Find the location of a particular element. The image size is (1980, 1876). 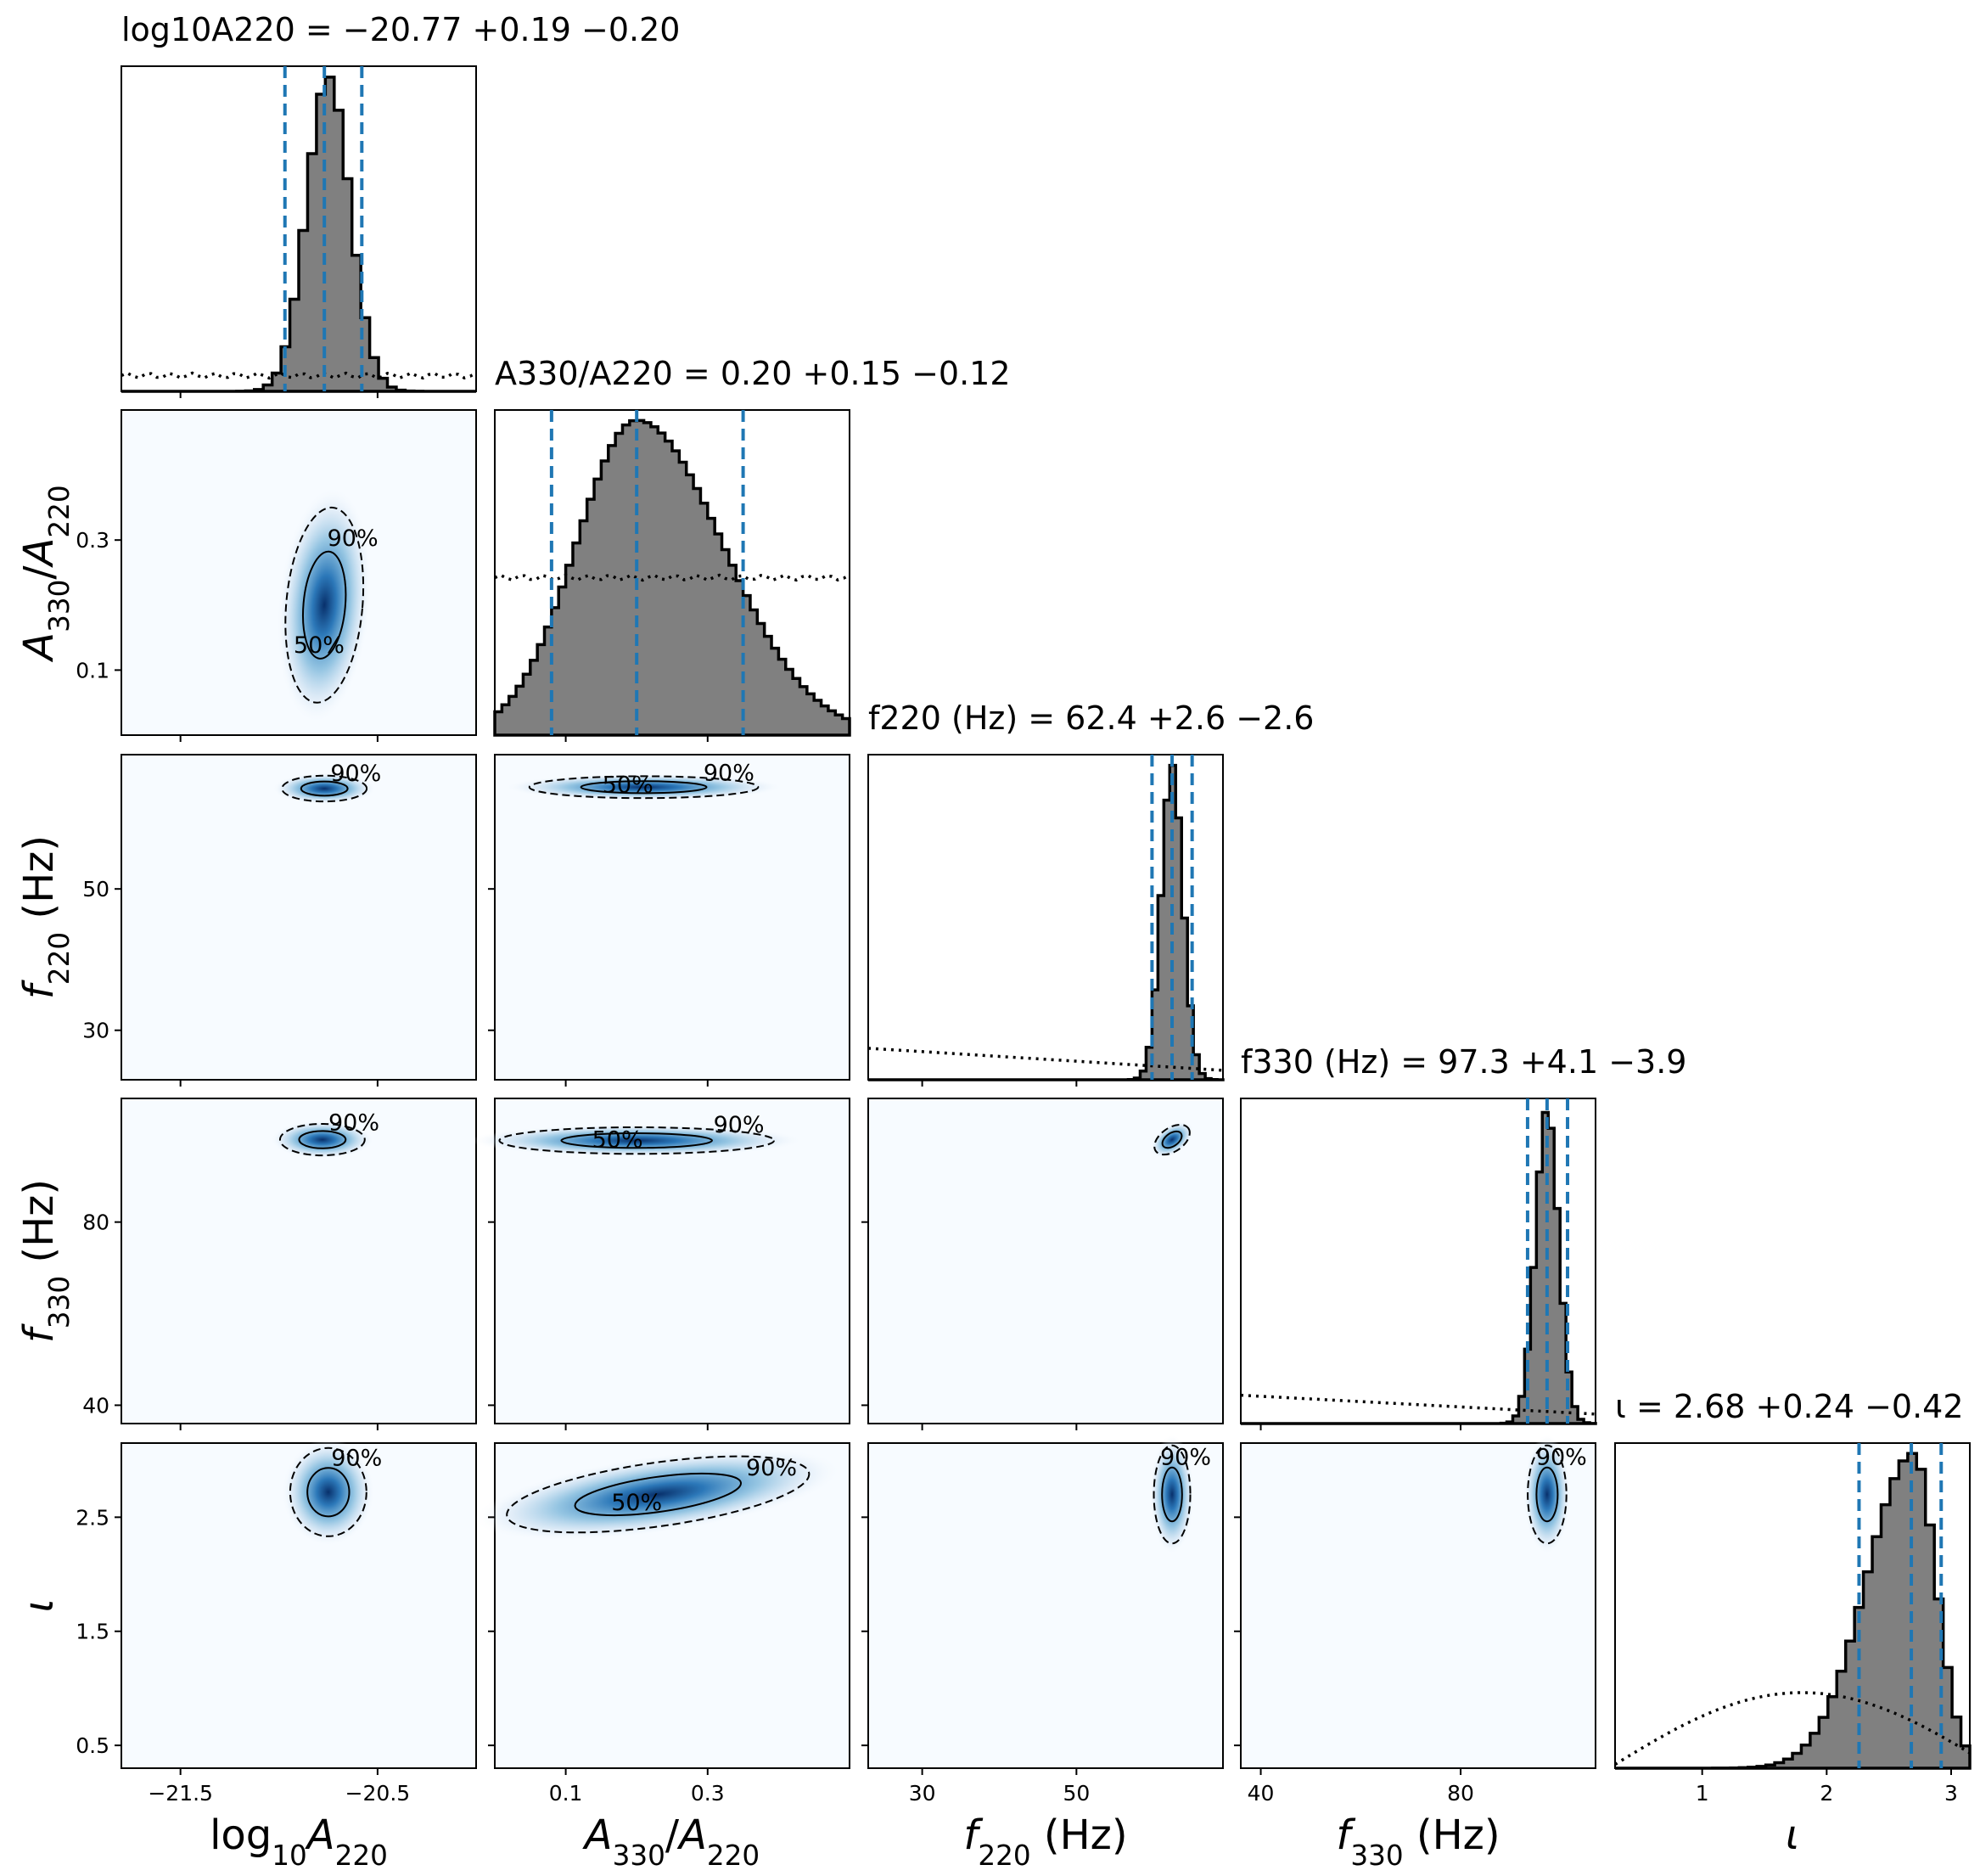

contour-group-3-0: 90% is located at coordinates (325, 1134).